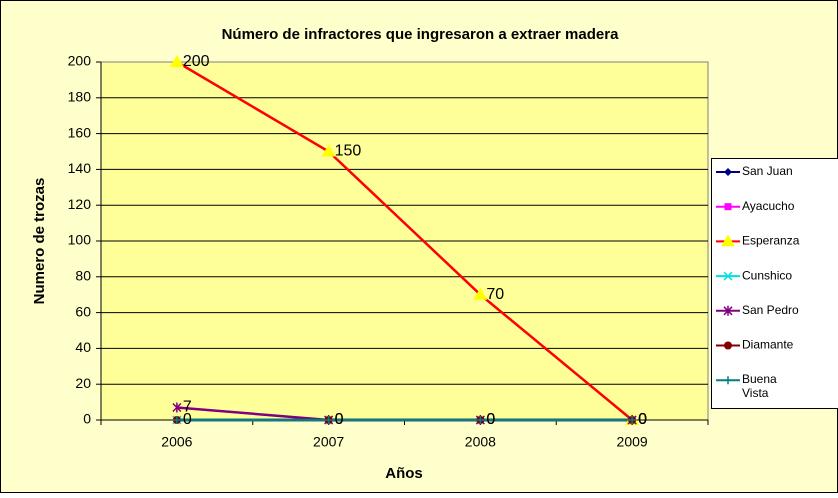 Image resolution: width=838 pixels, height=498 pixels. Describe the element at coordinates (87, 419) in the screenshot. I see `y-tick-label: 0` at that location.